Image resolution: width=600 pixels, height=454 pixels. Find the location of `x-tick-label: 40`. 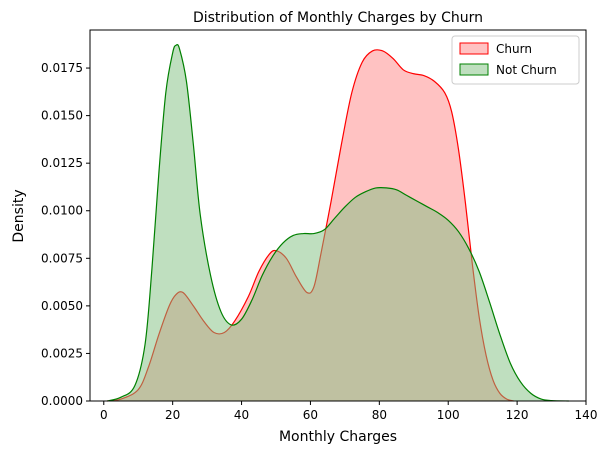

x-tick-label: 40 is located at coordinates (241, 415).